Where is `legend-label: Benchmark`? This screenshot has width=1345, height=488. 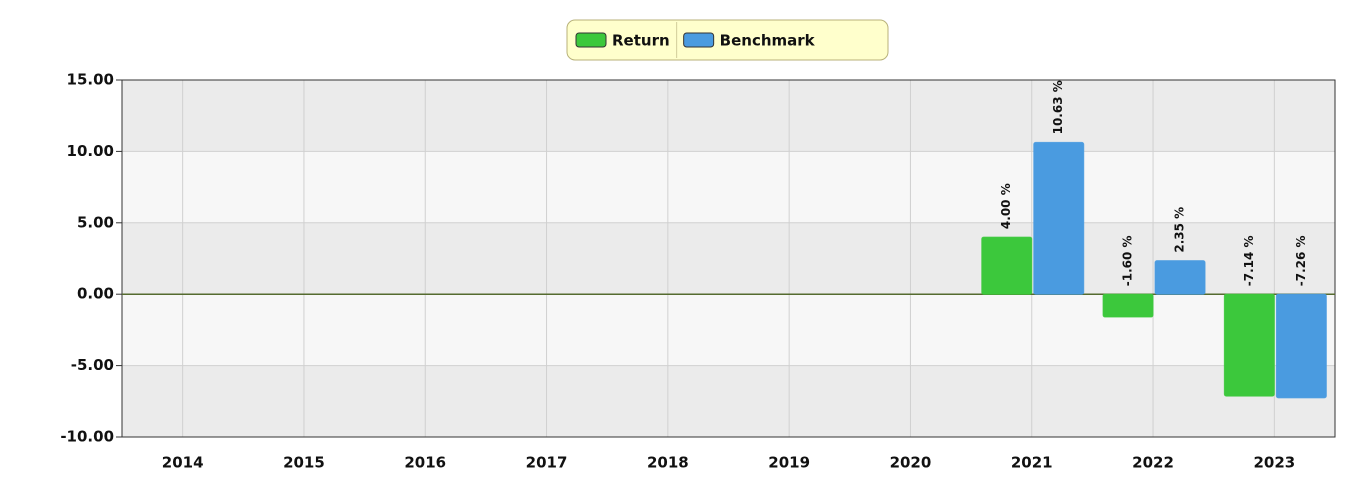
legend-label: Benchmark is located at coordinates (768, 41).